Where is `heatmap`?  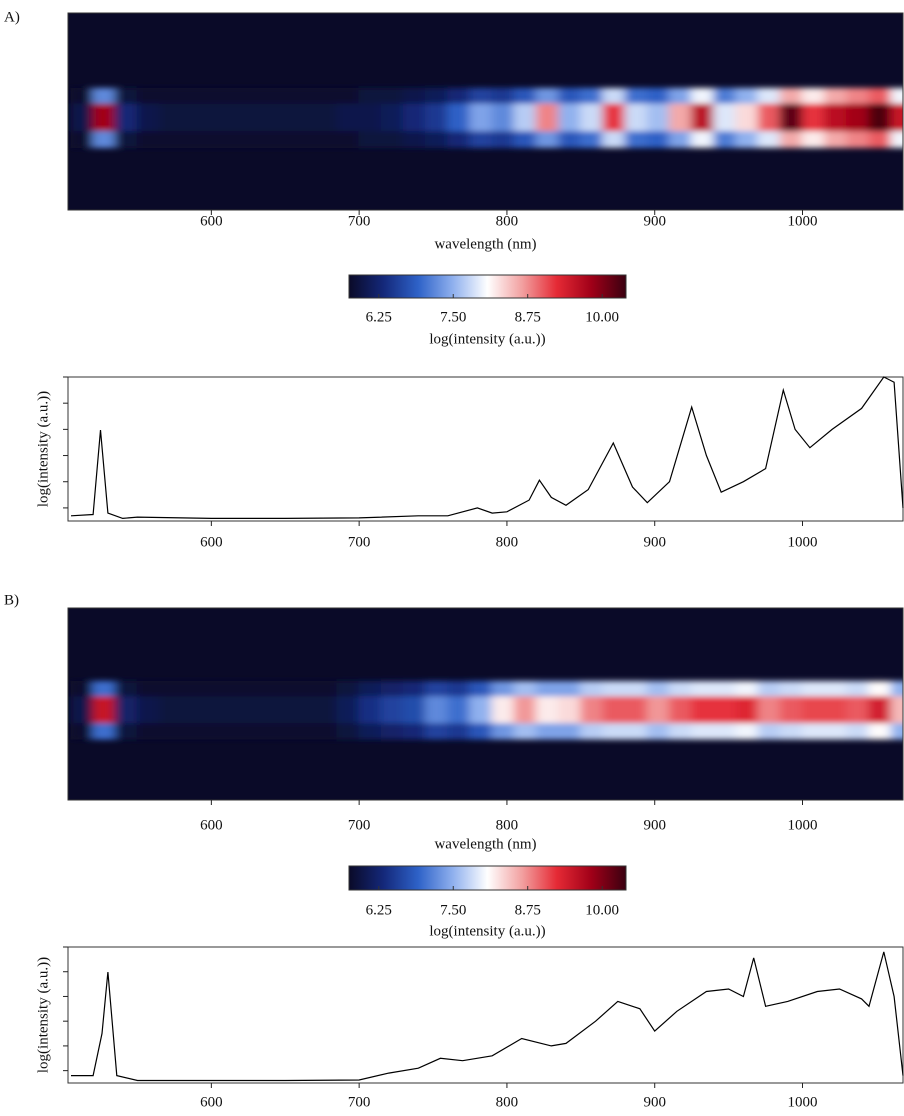
heatmap is located at coordinates (486, 710).